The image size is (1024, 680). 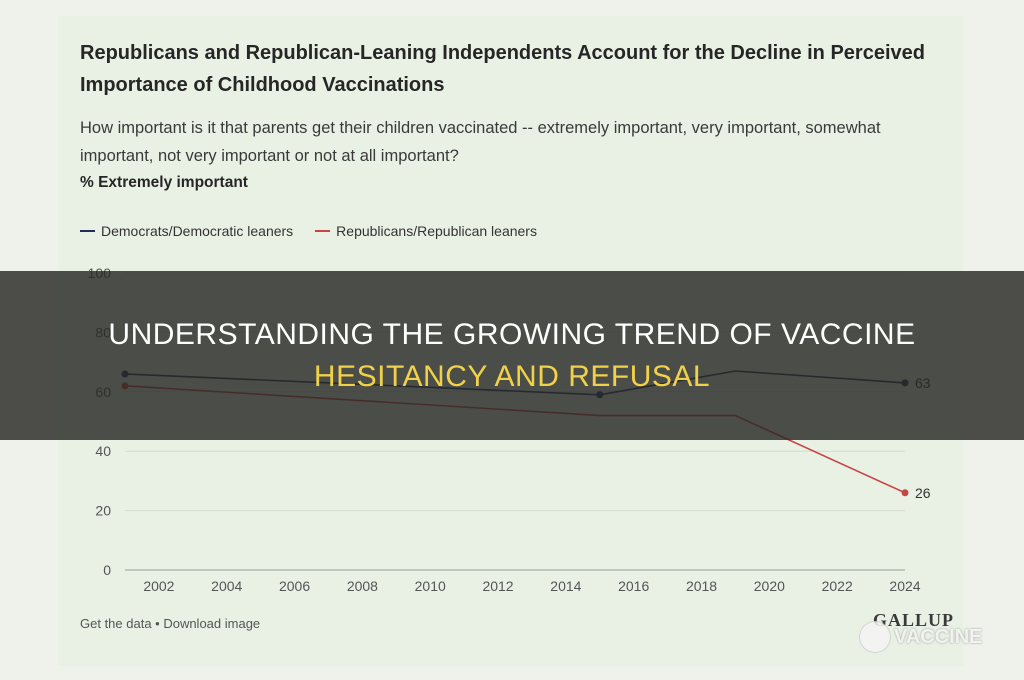 I want to click on x-tick-label: 2002, so click(x=158, y=586).